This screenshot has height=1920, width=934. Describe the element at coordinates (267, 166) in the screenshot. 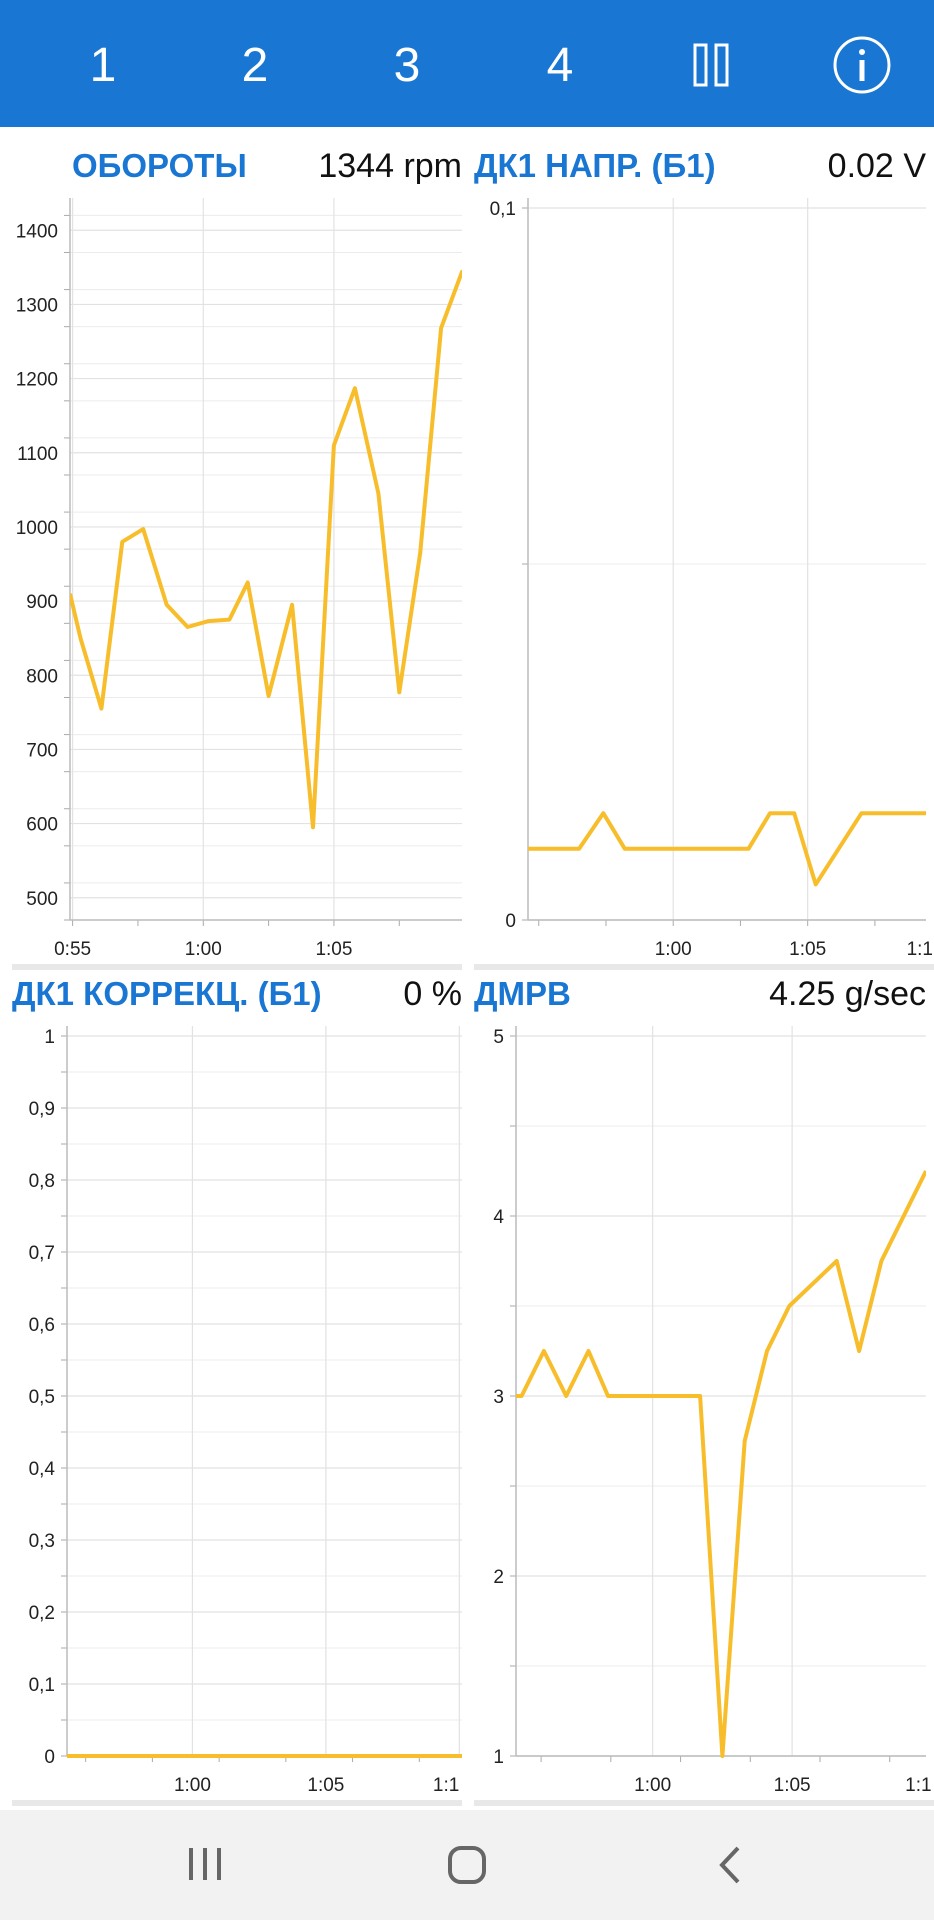

I see `panel-header-rpm: ОБОРОТЫ 1344 rpm` at that location.